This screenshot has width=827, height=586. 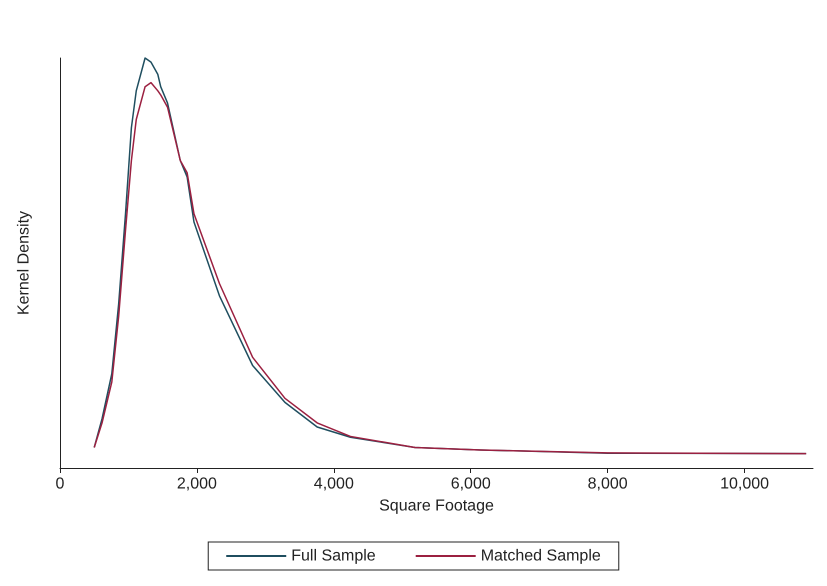 I want to click on x-axis-title: Square Footage, so click(x=436, y=506).